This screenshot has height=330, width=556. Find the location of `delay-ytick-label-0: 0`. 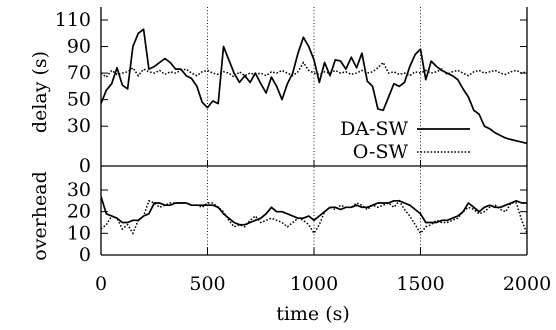

delay-ytick-label-0: 0 is located at coordinates (85, 166).